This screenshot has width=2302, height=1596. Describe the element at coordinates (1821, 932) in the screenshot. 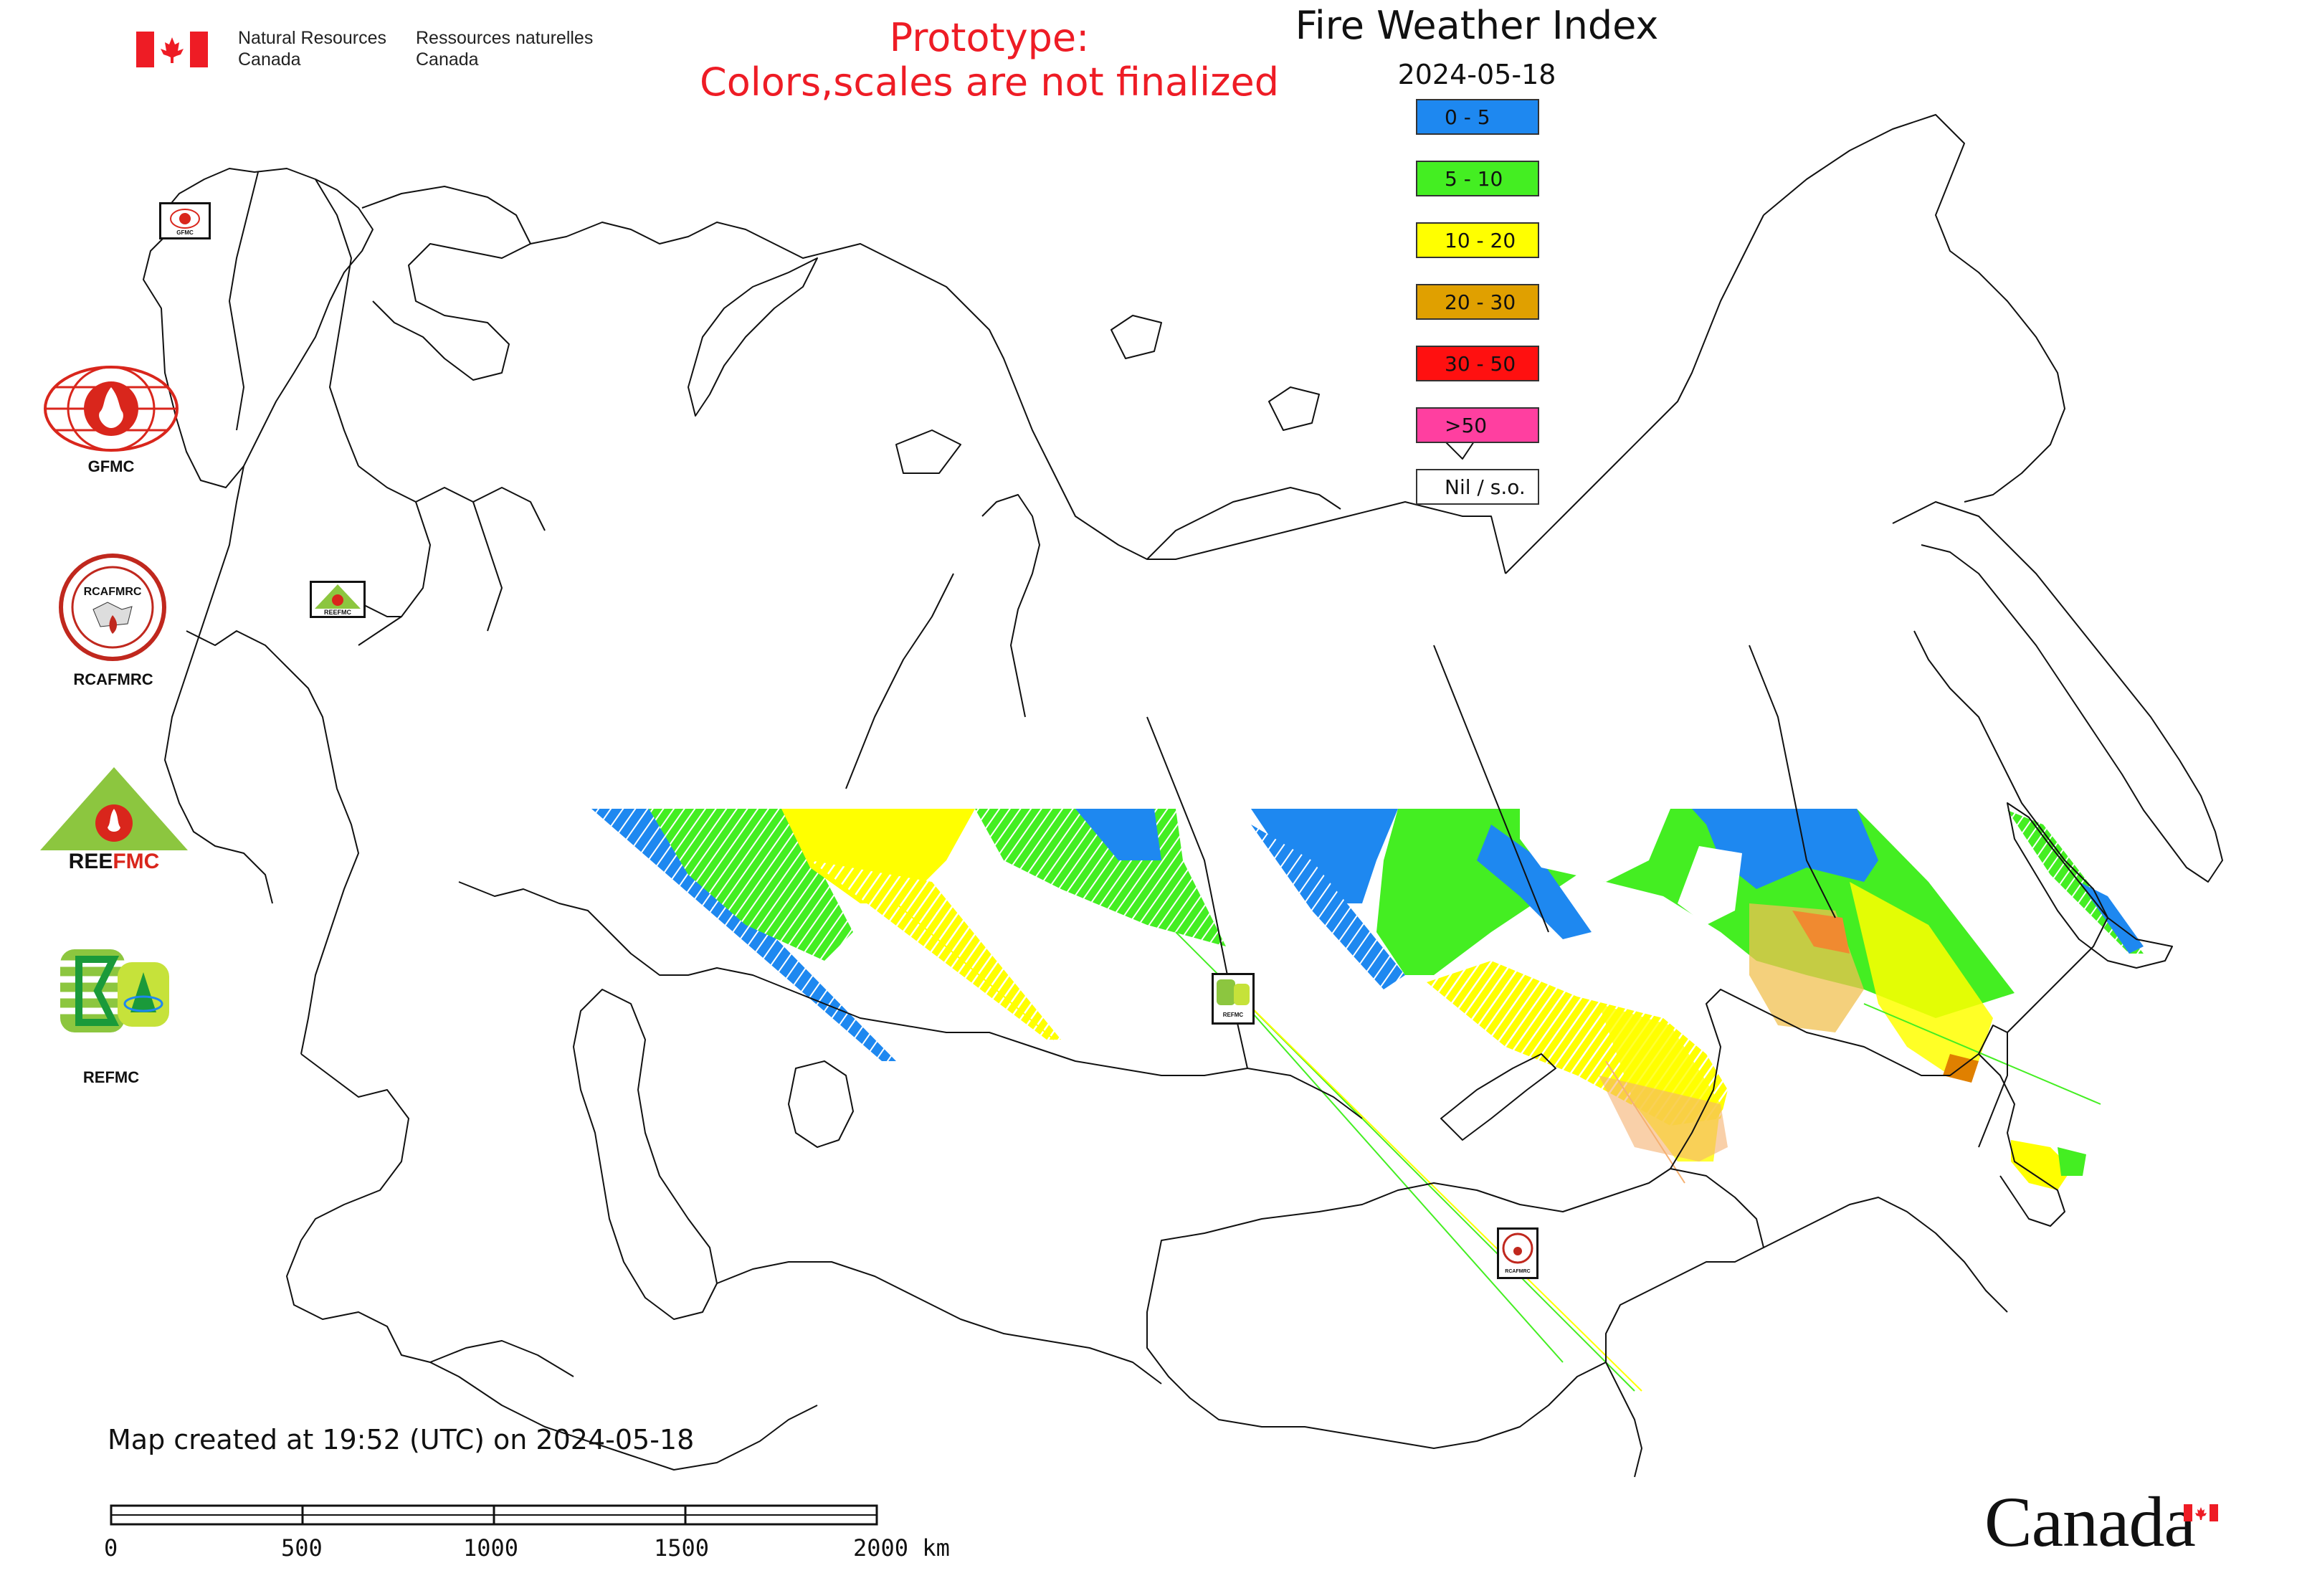

I see `swath-east-orange-core` at that location.